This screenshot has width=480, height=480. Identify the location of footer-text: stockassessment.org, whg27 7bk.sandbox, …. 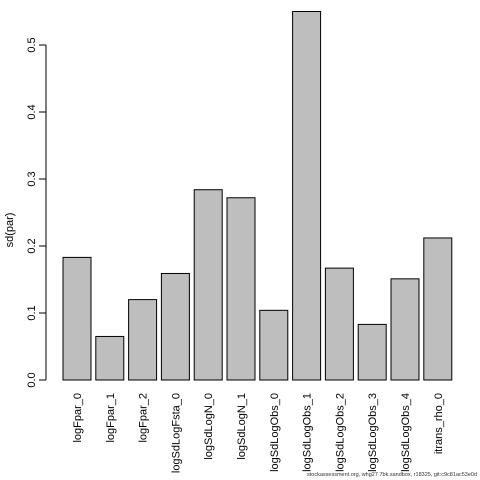
(392, 475).